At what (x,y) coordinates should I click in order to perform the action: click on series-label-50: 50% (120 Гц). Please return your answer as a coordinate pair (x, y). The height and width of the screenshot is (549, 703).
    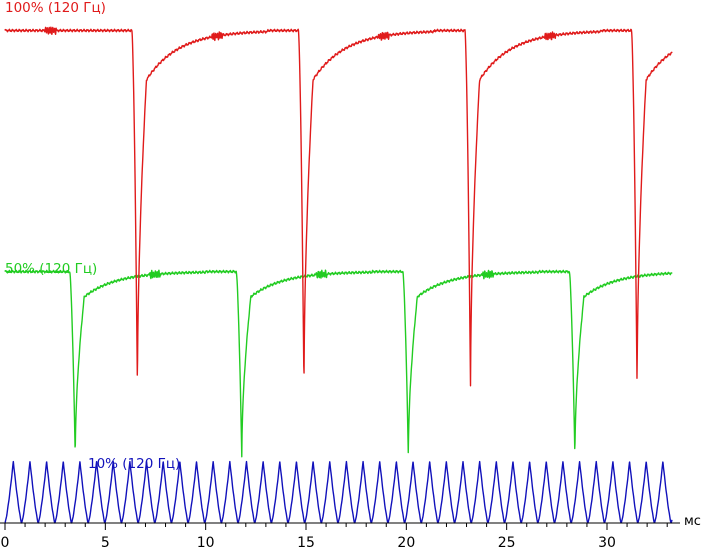
    Looking at the image, I should click on (51, 269).